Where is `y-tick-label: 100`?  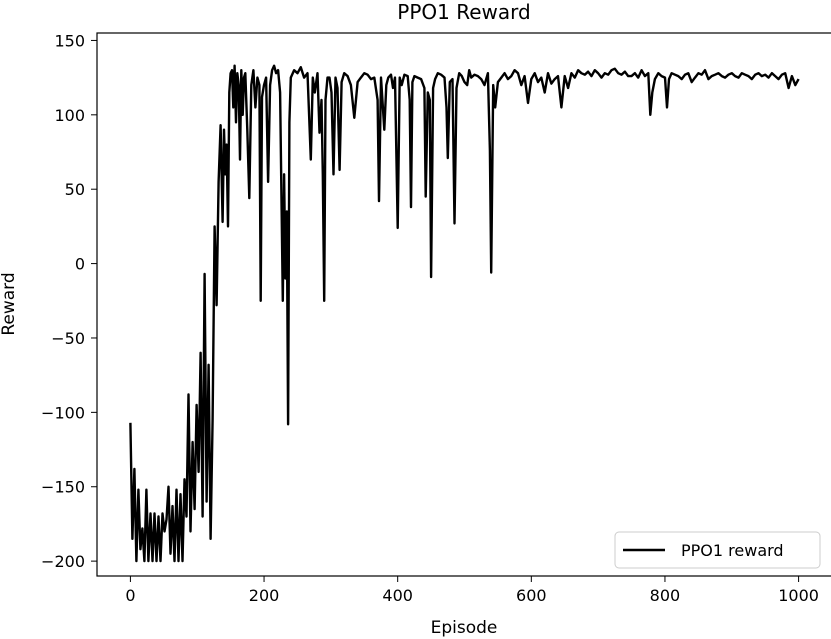 y-tick-label: 100 is located at coordinates (69, 115).